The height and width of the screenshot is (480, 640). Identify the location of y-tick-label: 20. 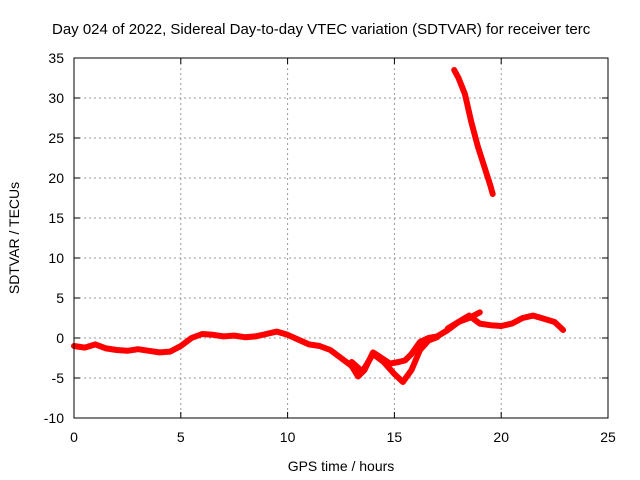
(56, 178).